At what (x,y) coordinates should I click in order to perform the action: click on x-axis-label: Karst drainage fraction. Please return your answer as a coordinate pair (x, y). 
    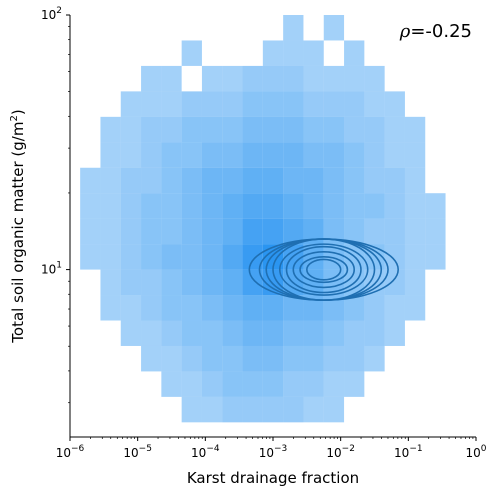
    Looking at the image, I should click on (273, 478).